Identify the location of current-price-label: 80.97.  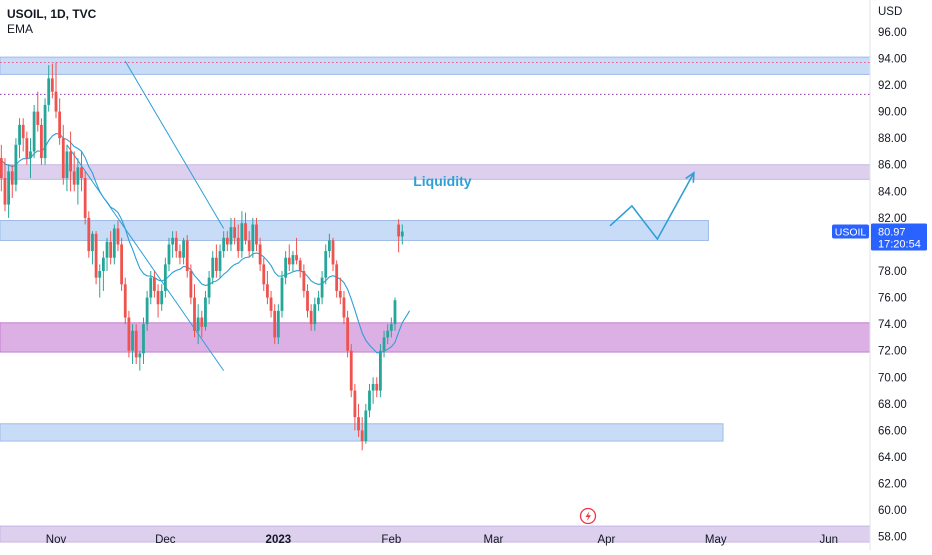
(892, 233).